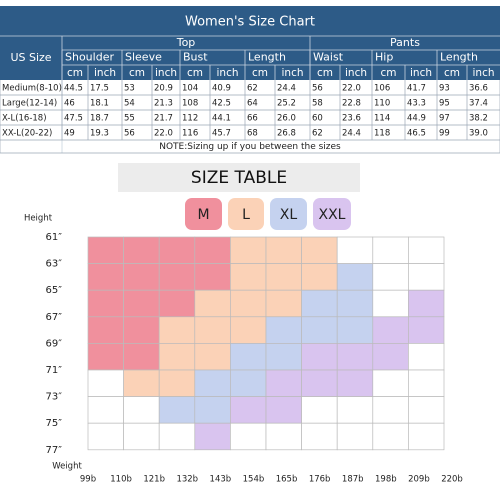  Describe the element at coordinates (478, 134) in the screenshot. I see `value-cell: 39.0` at that location.